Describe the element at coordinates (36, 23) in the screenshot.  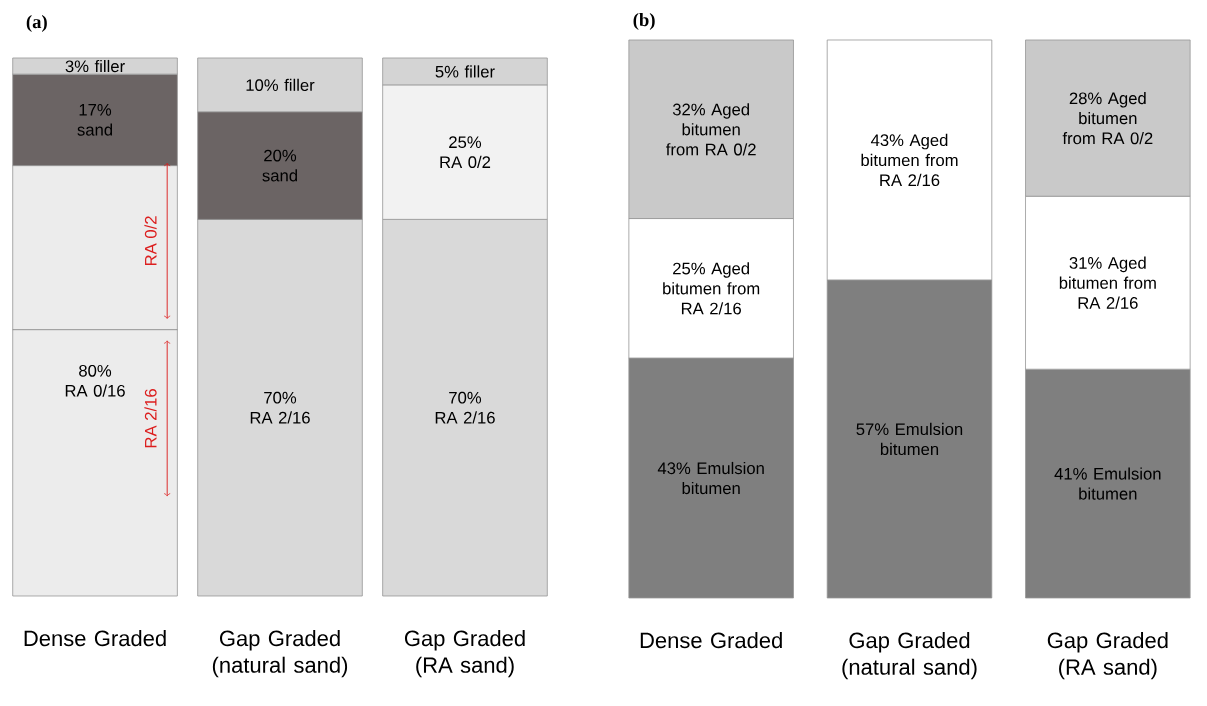
I see `chart-title: (a)` at that location.